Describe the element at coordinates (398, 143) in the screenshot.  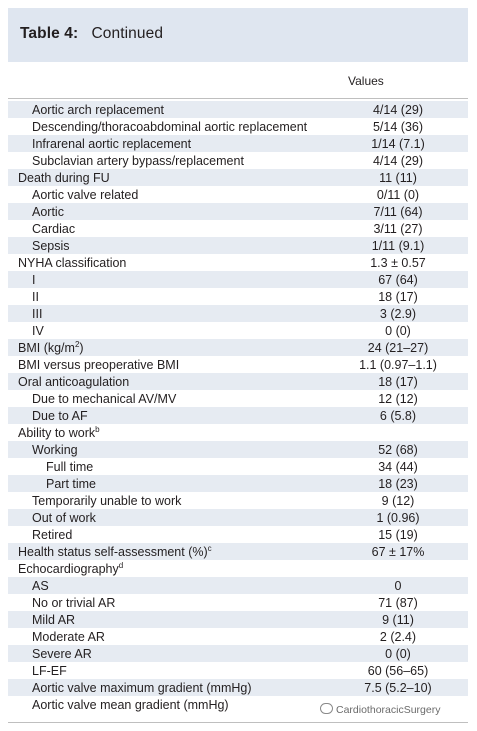
I see `row-value: 1/14 (7.1)` at that location.